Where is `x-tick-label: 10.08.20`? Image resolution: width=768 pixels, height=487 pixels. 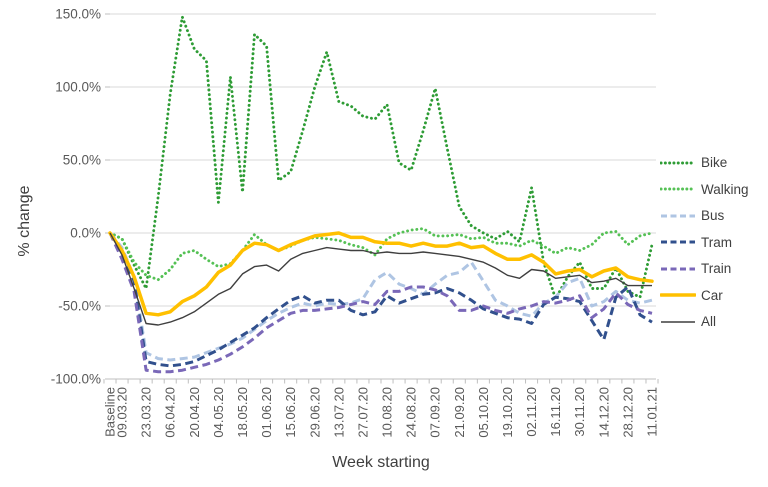 x-tick-label: 10.08.20 is located at coordinates (387, 412).